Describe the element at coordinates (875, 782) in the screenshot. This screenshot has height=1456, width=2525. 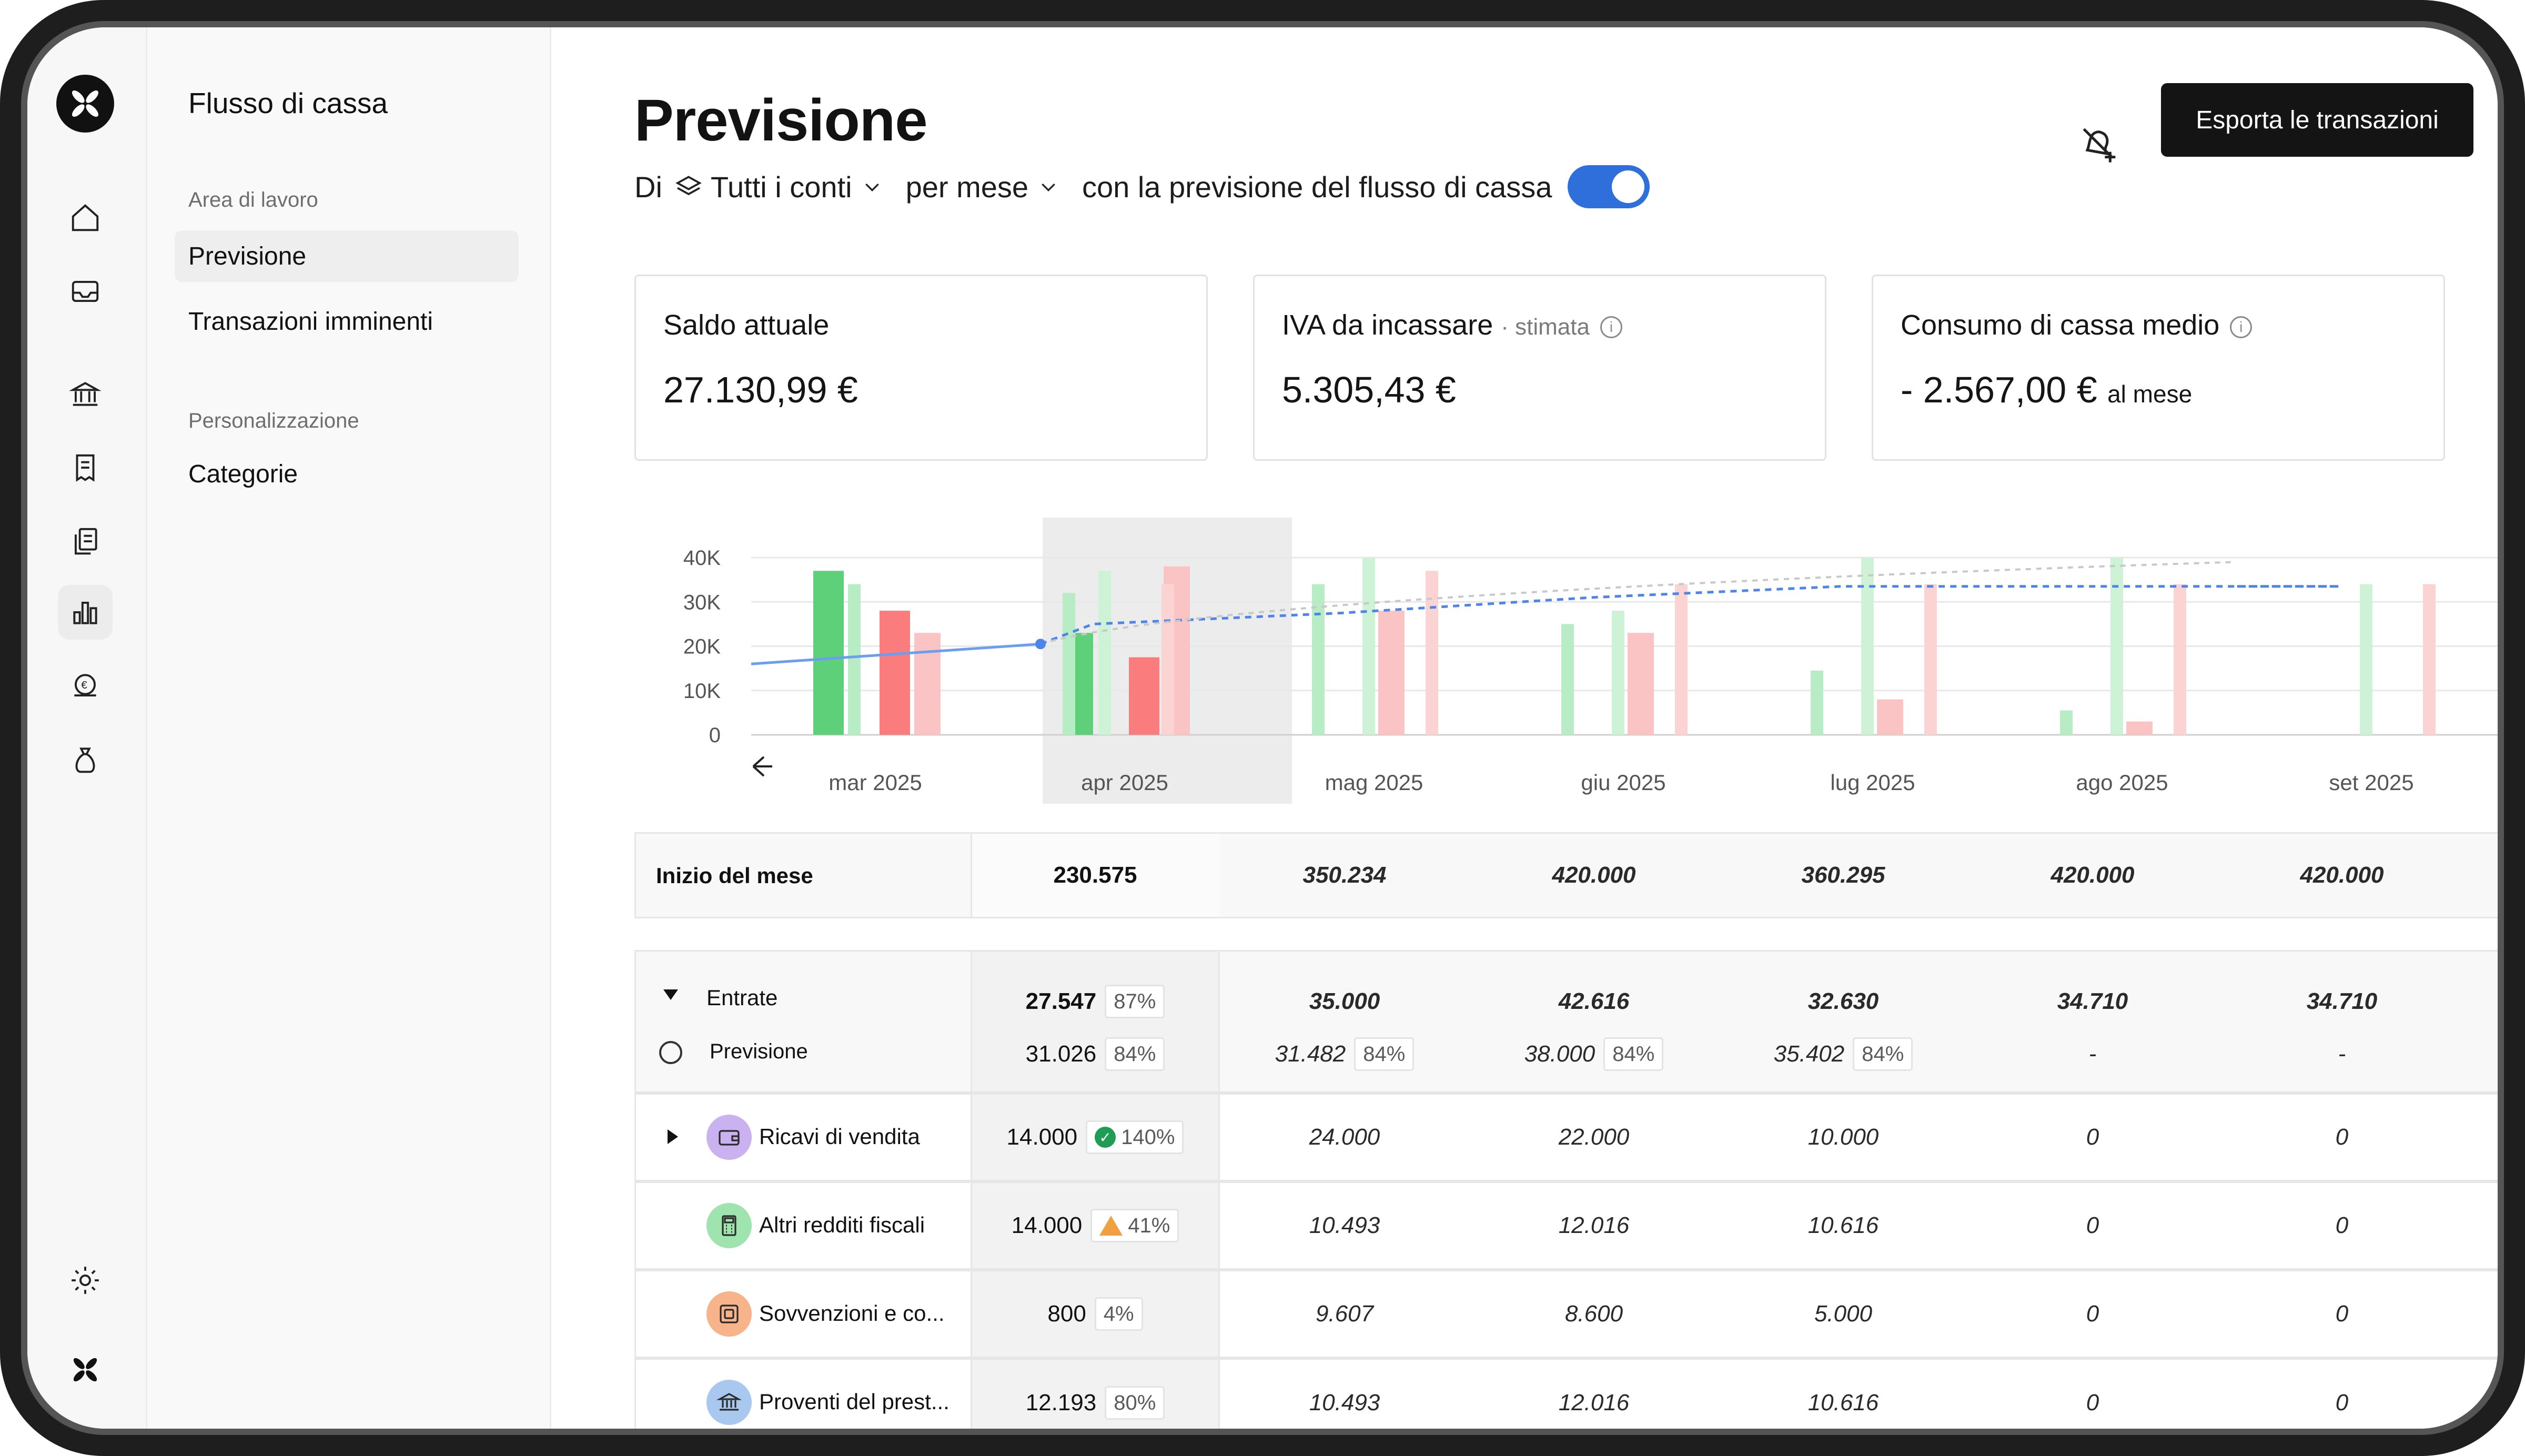
I see `x-tick-label: mar 2025` at that location.